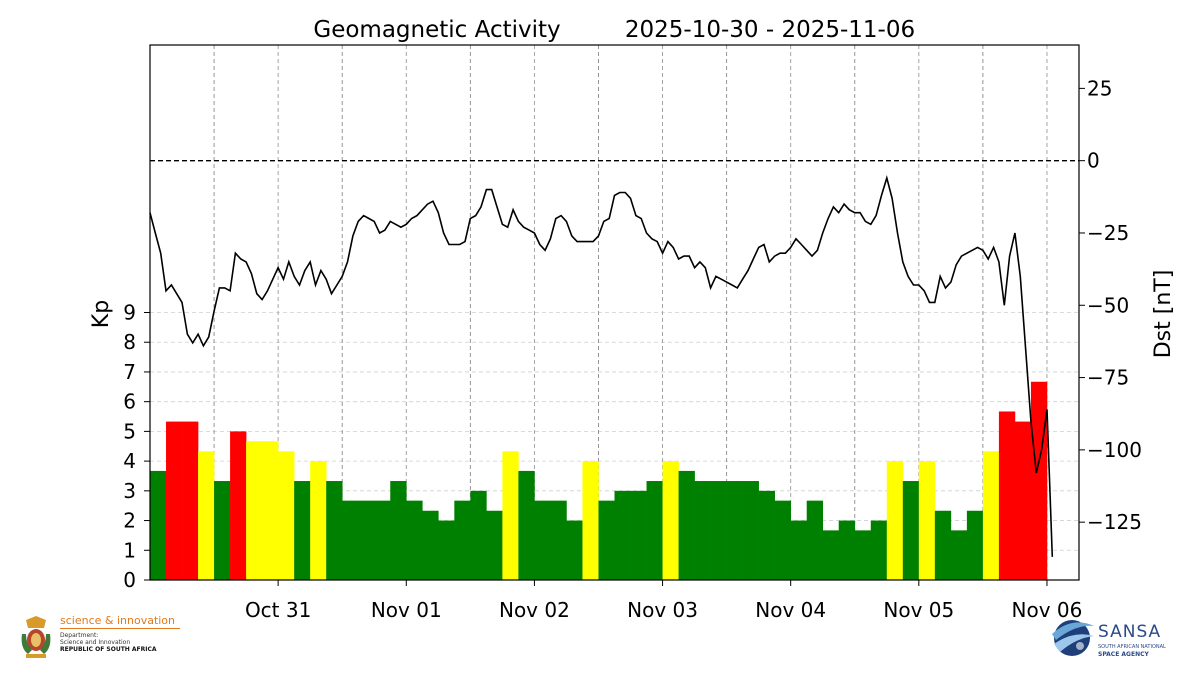  I want to click on coat-of-arms-icon, so click(36, 637).